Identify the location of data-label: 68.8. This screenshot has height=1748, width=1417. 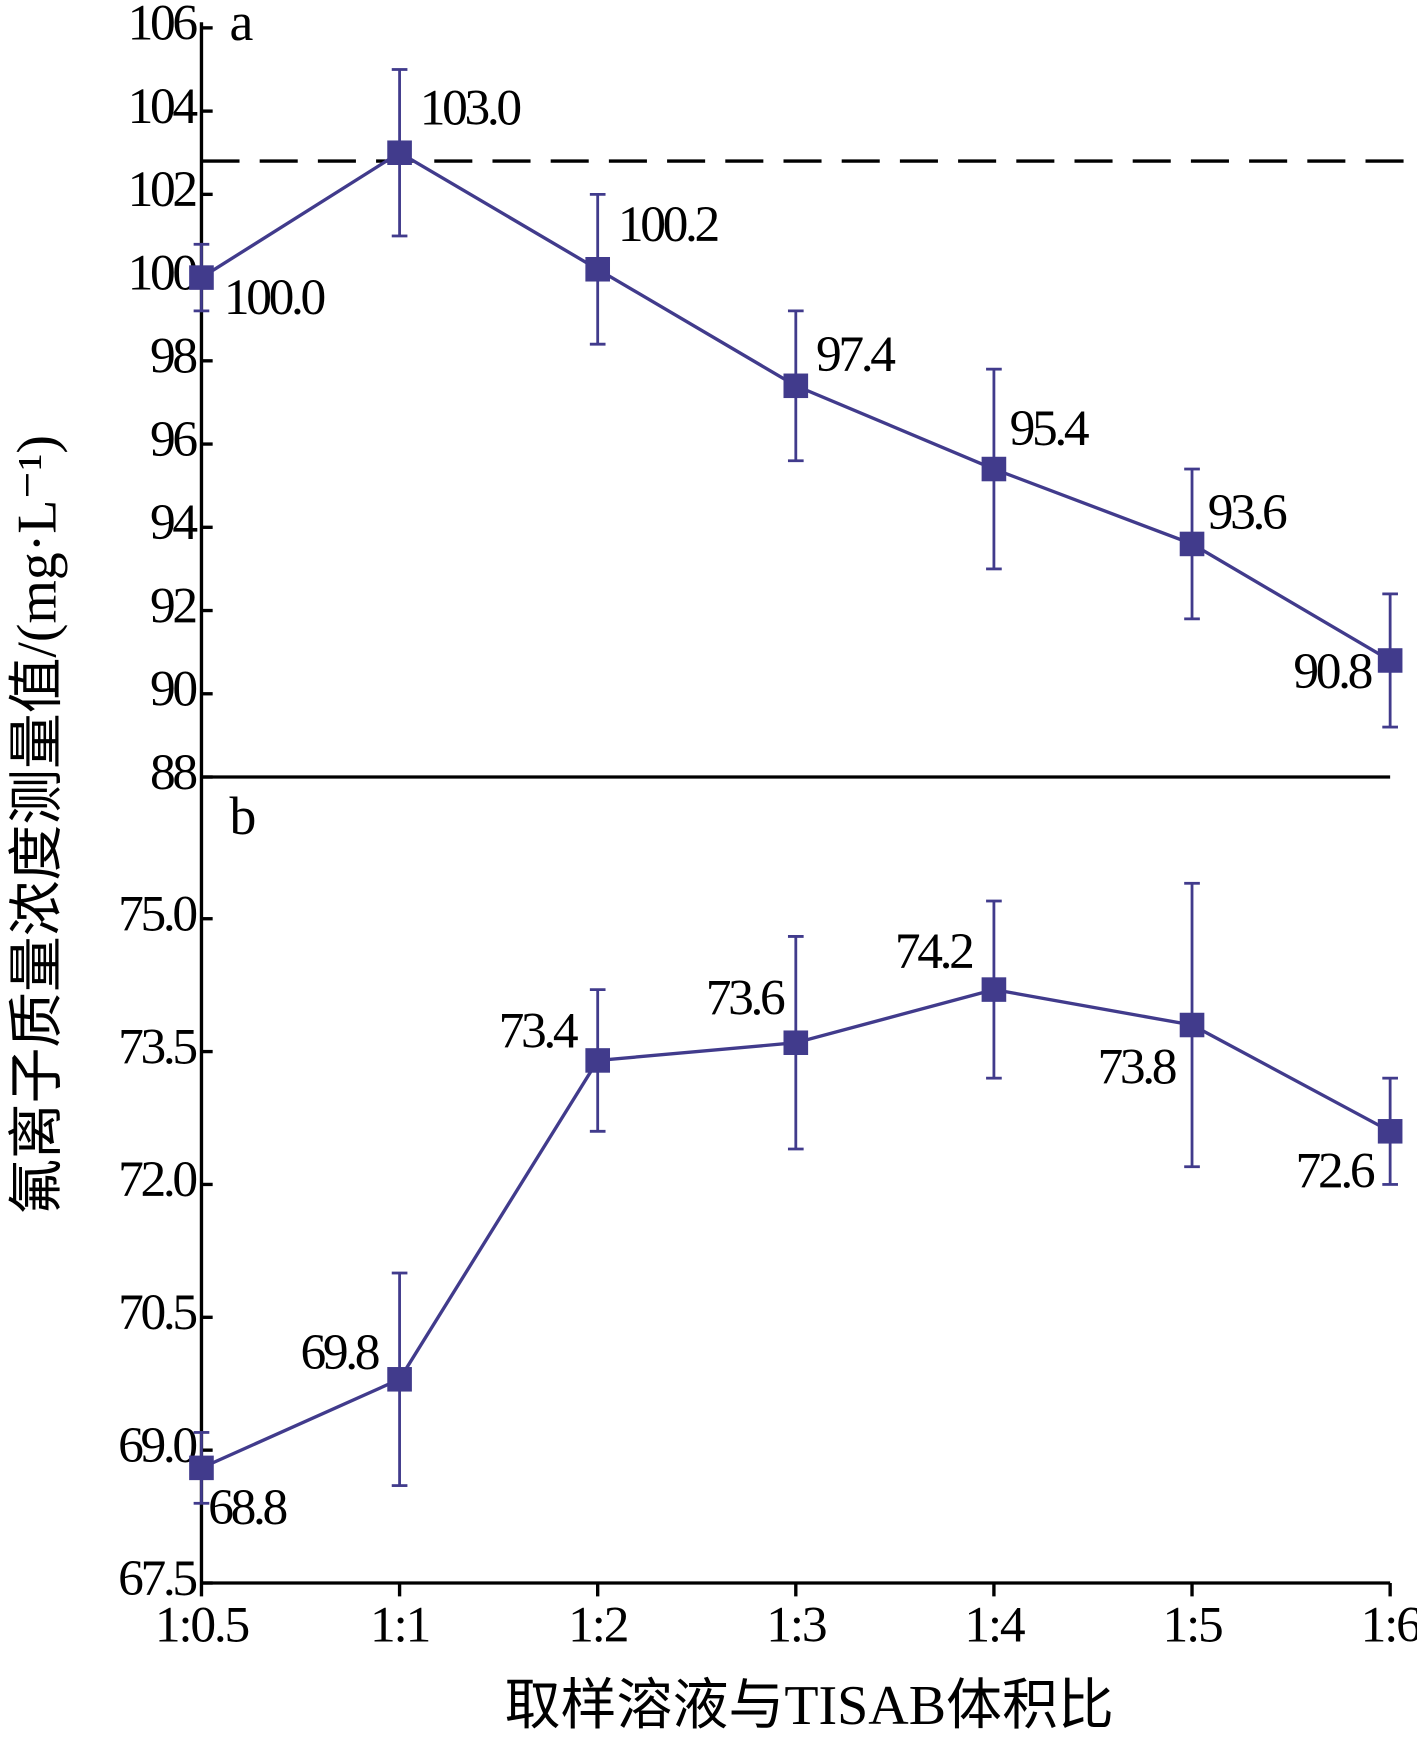
(247, 1507).